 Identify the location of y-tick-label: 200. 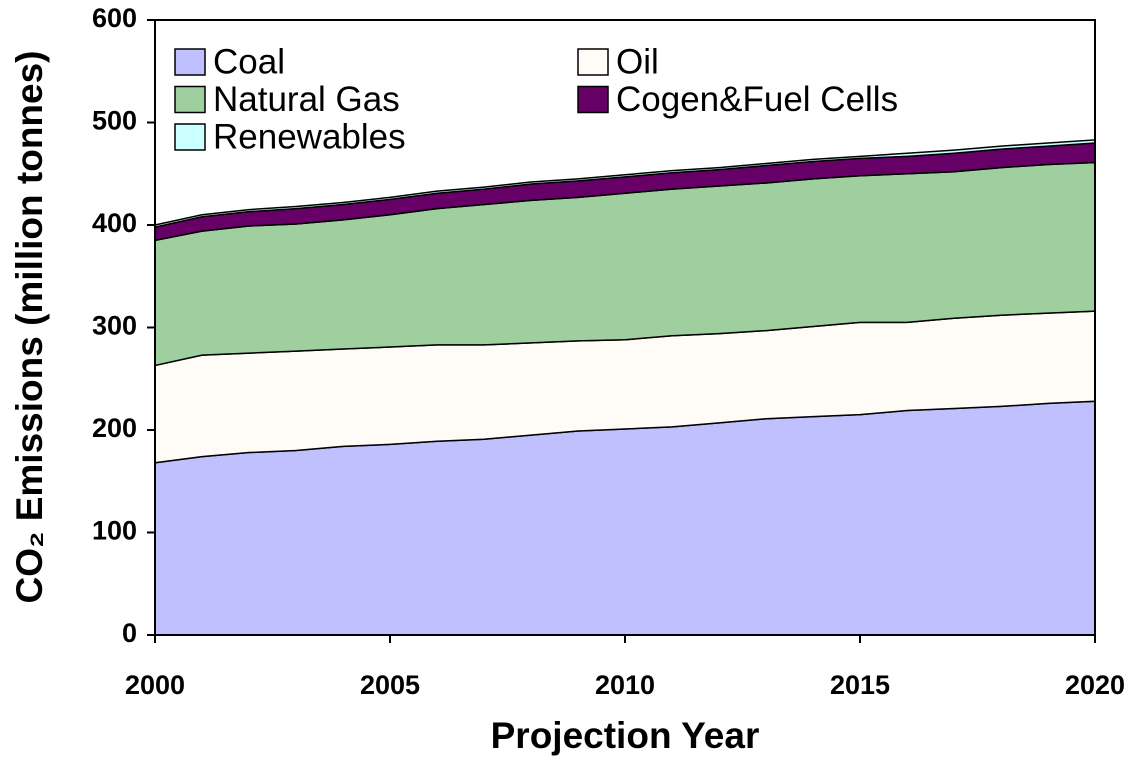
(114, 428).